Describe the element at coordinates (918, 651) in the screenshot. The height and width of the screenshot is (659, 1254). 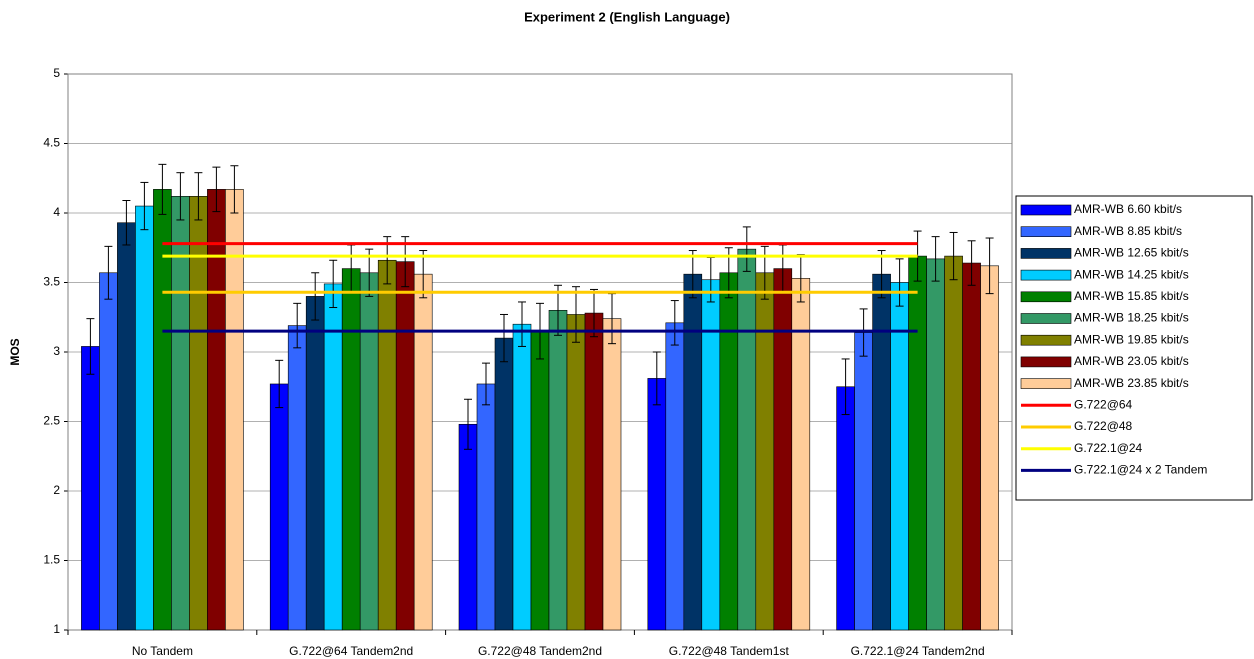
I see `x-tick-label: G.722.1@24 Tandem2nd` at that location.